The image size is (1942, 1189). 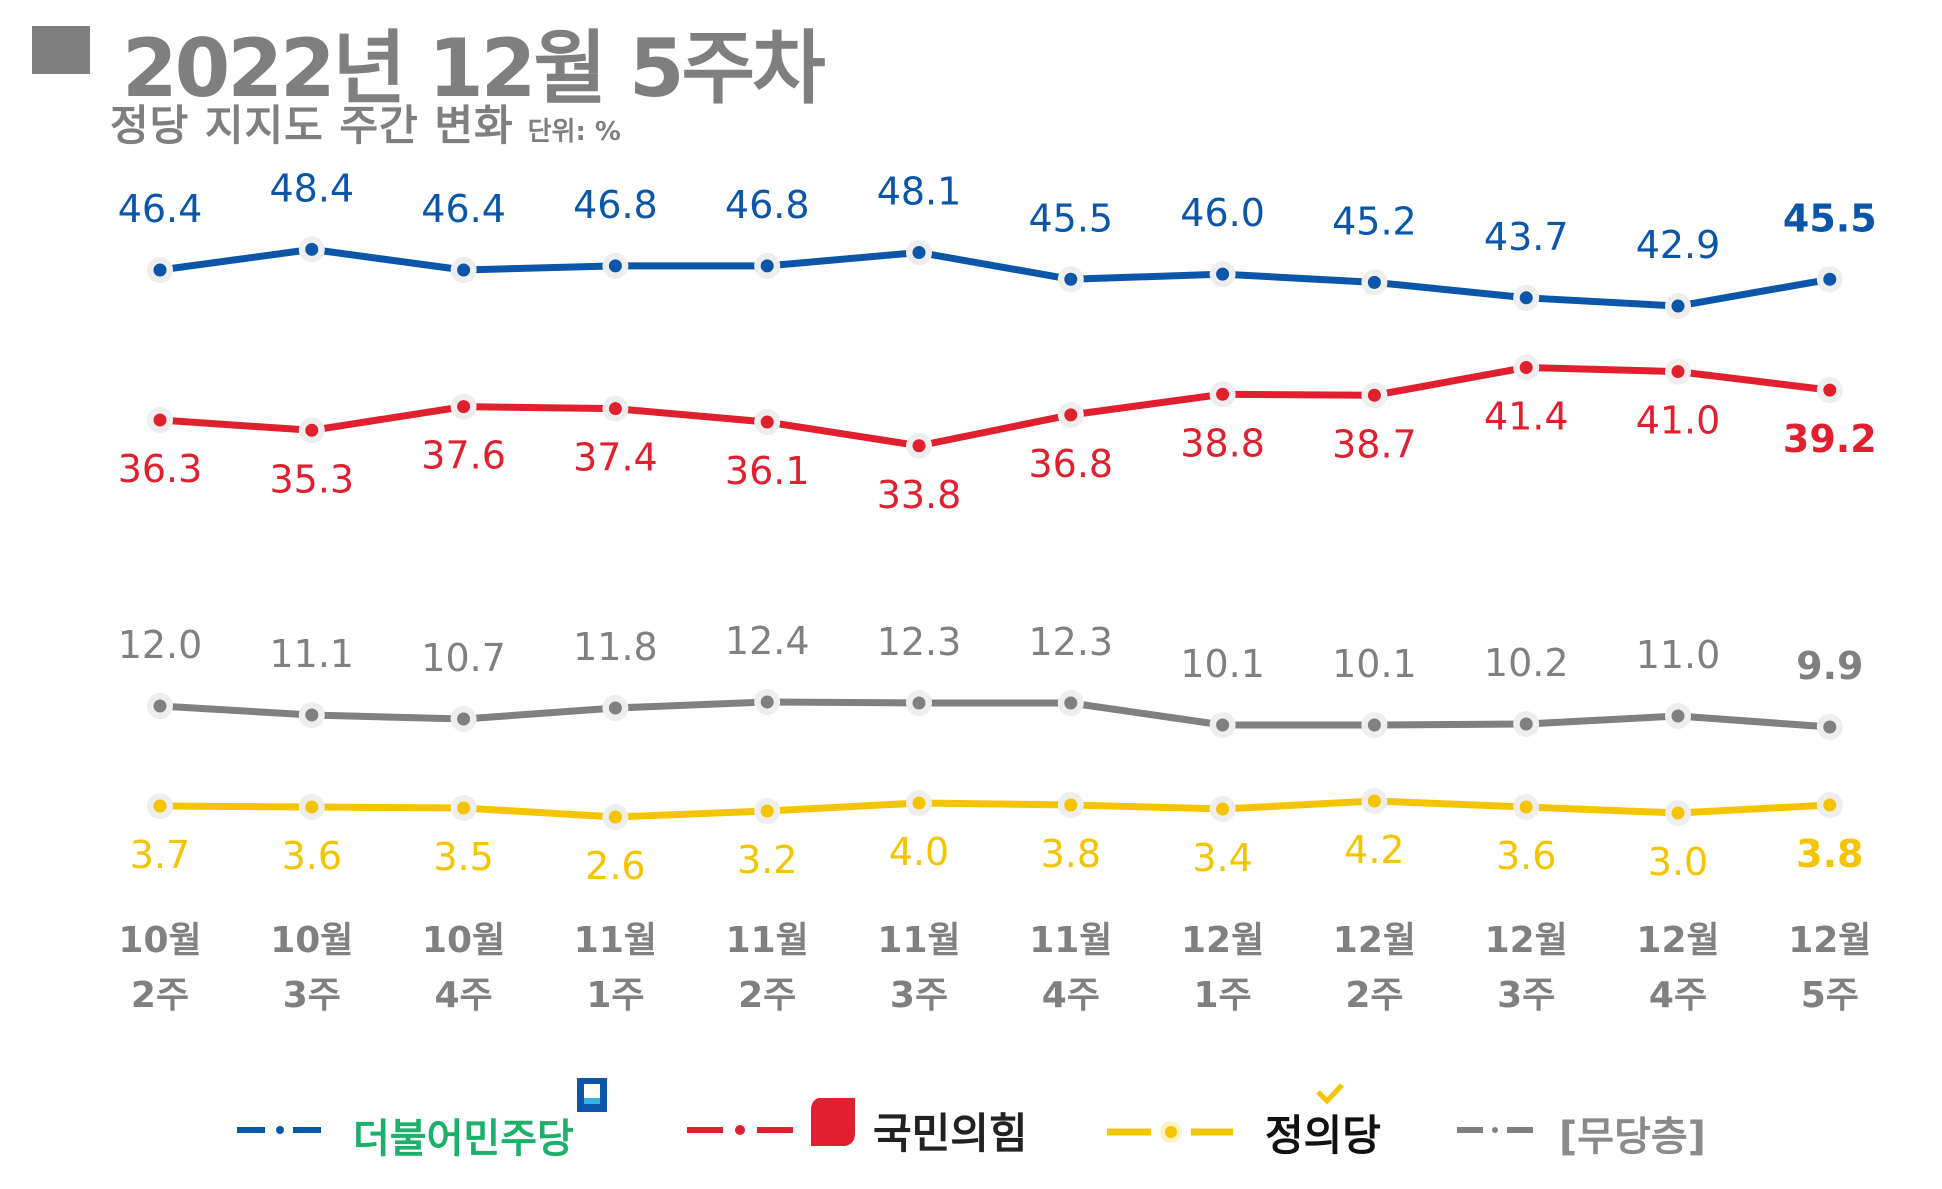 What do you see at coordinates (1526, 237) in the screenshot?
I see `data-label: 43.7` at bounding box center [1526, 237].